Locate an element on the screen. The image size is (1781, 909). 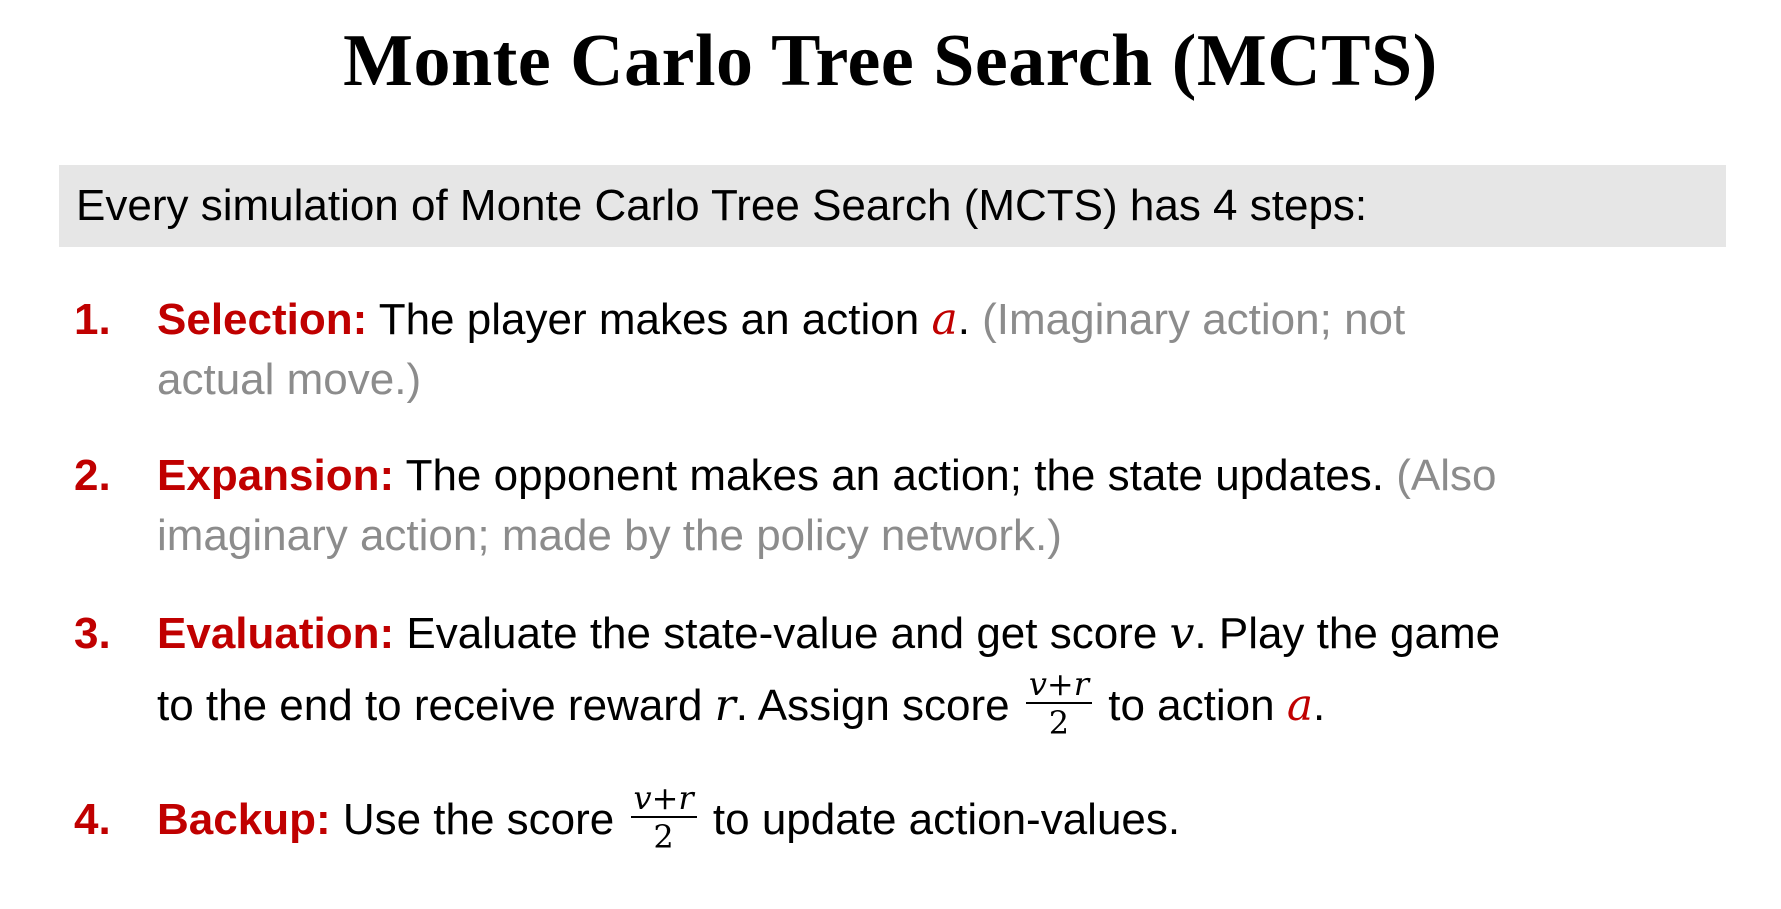
step-keyword: Expansion: is located at coordinates (276, 475).